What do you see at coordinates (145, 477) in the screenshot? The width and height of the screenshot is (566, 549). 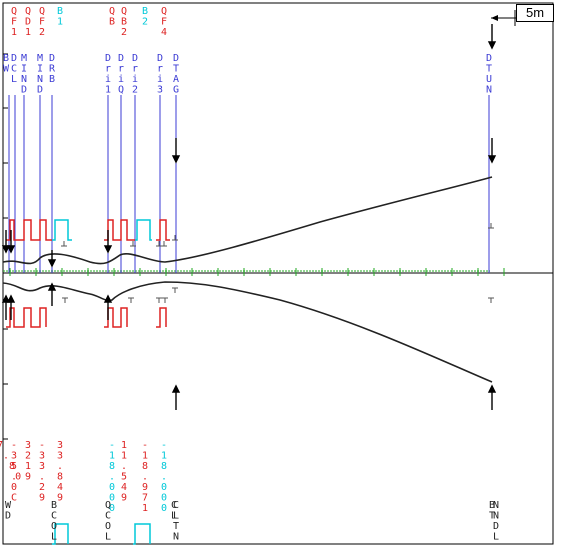 I see `label-v7: -1 8. 9 7 1` at bounding box center [145, 477].